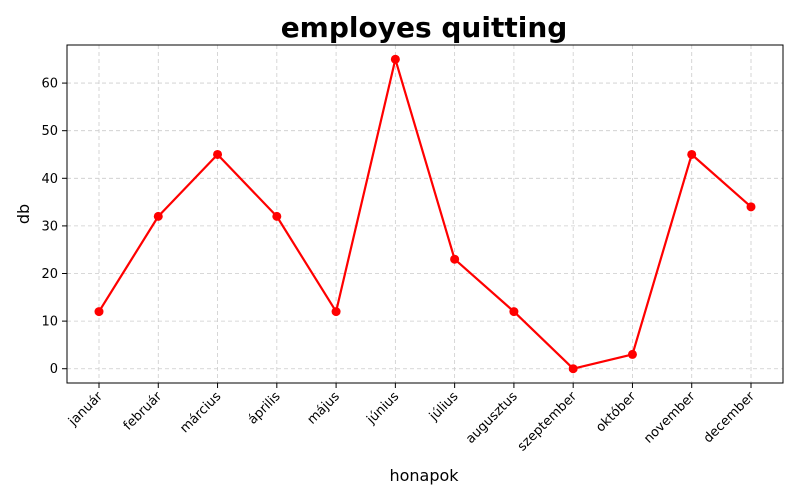  I want to click on y-axis-label: db, so click(23, 214).